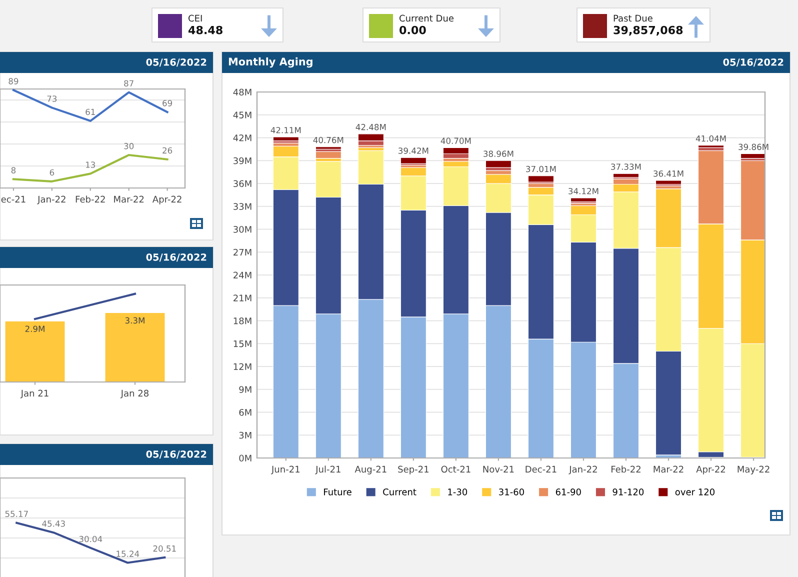 The width and height of the screenshot is (798, 577). I want to click on y-tick-label: 9M, so click(245, 389).